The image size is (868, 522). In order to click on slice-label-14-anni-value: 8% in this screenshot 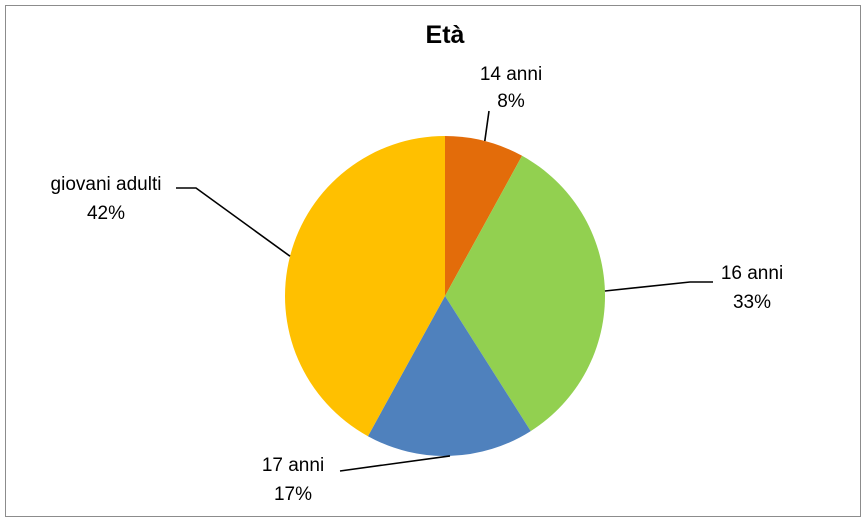, I will do `click(511, 101)`.